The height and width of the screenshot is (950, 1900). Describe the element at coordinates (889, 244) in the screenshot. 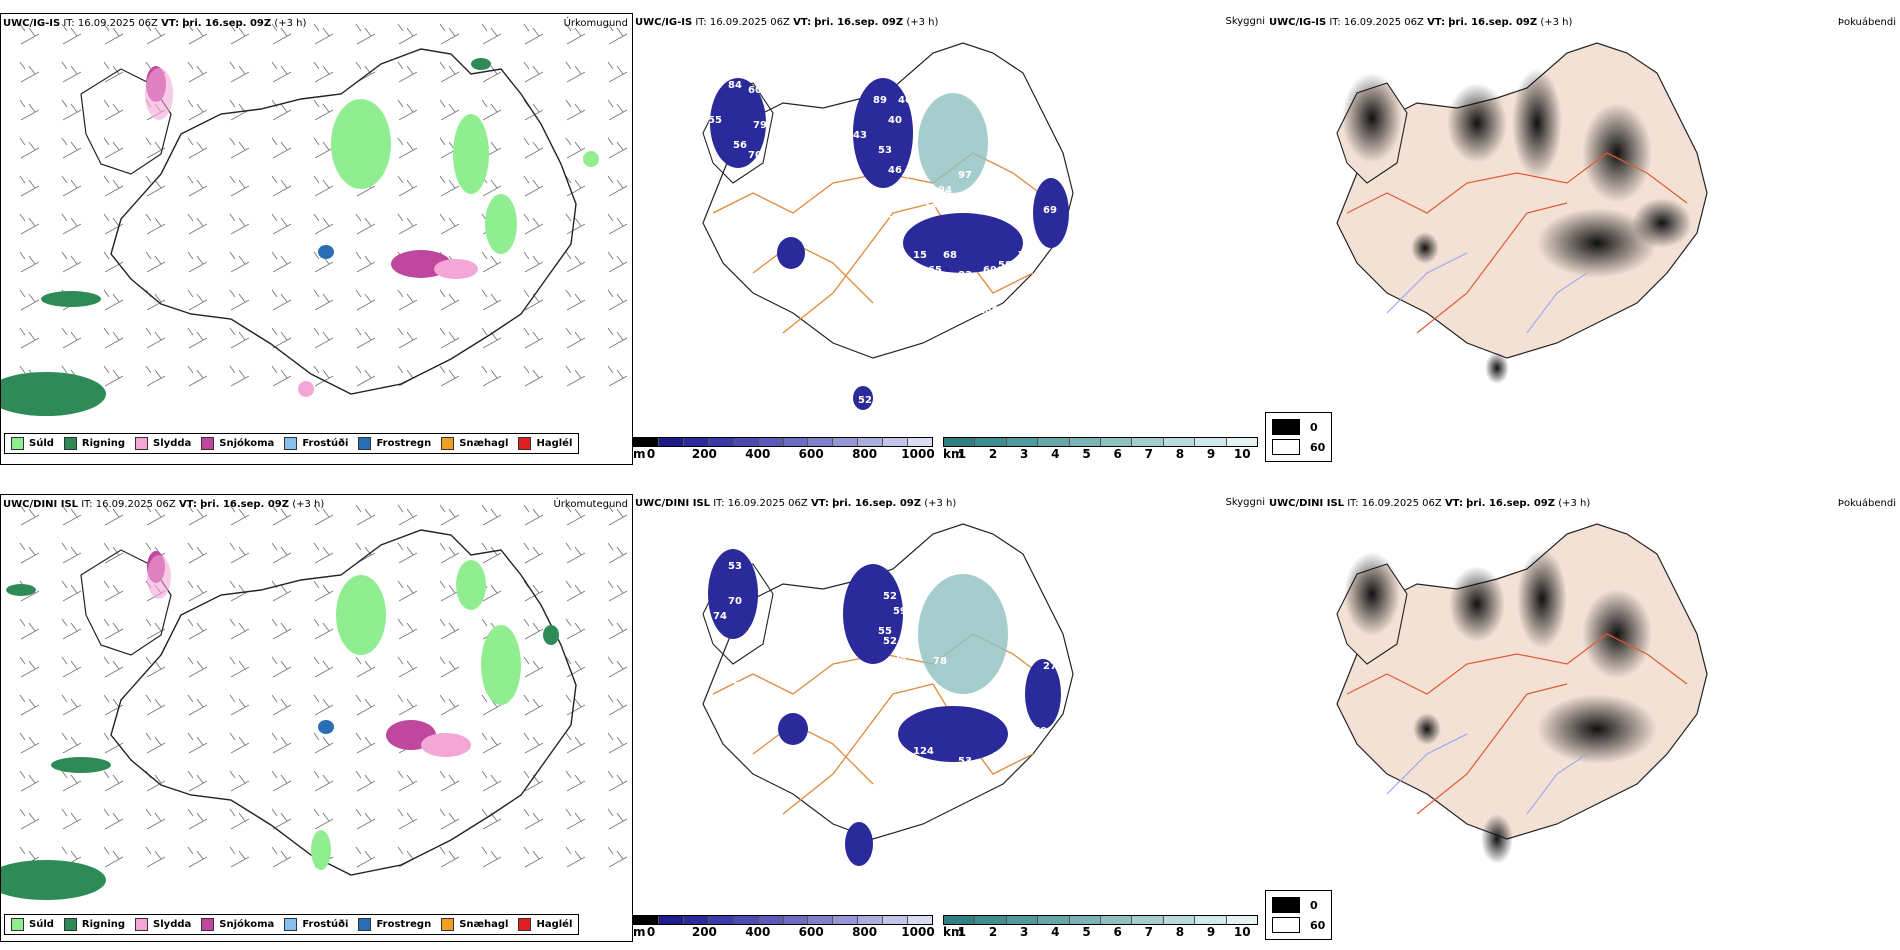

I see `low-visibility-areas-top` at that location.